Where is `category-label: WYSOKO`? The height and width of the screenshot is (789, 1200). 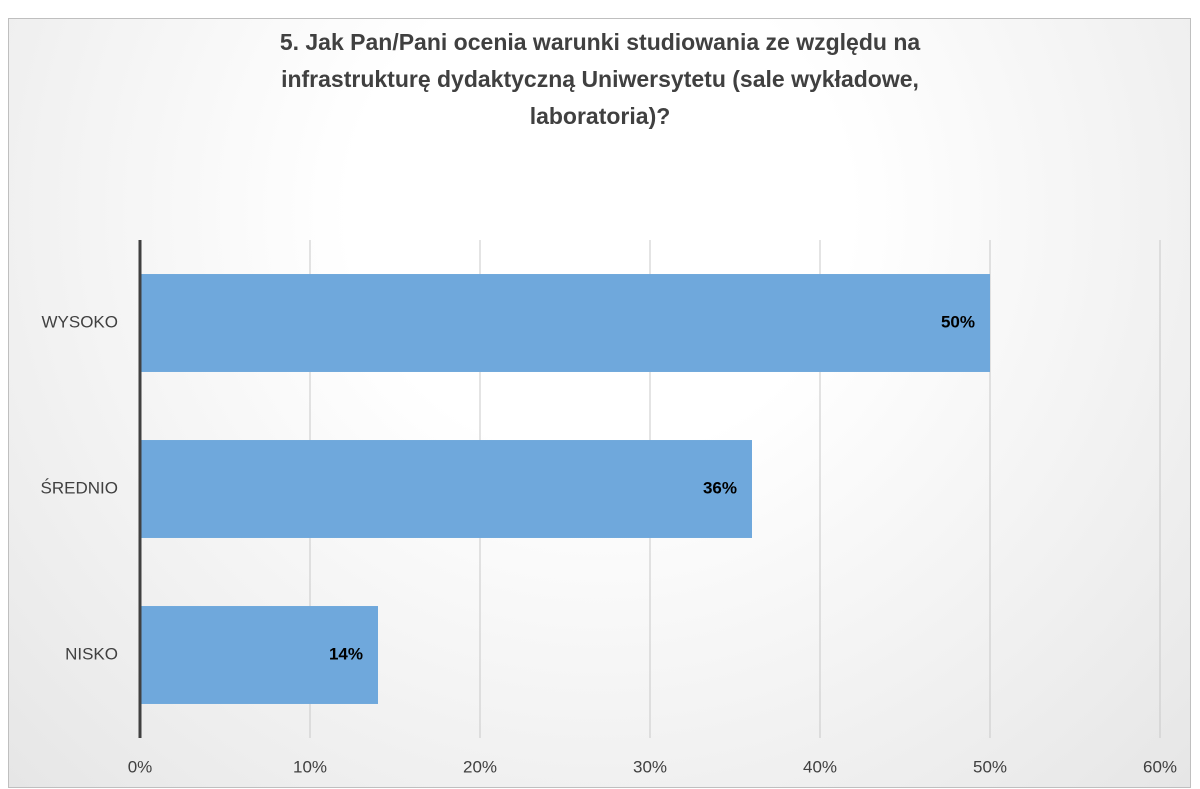
category-label: WYSOKO is located at coordinates (79, 321).